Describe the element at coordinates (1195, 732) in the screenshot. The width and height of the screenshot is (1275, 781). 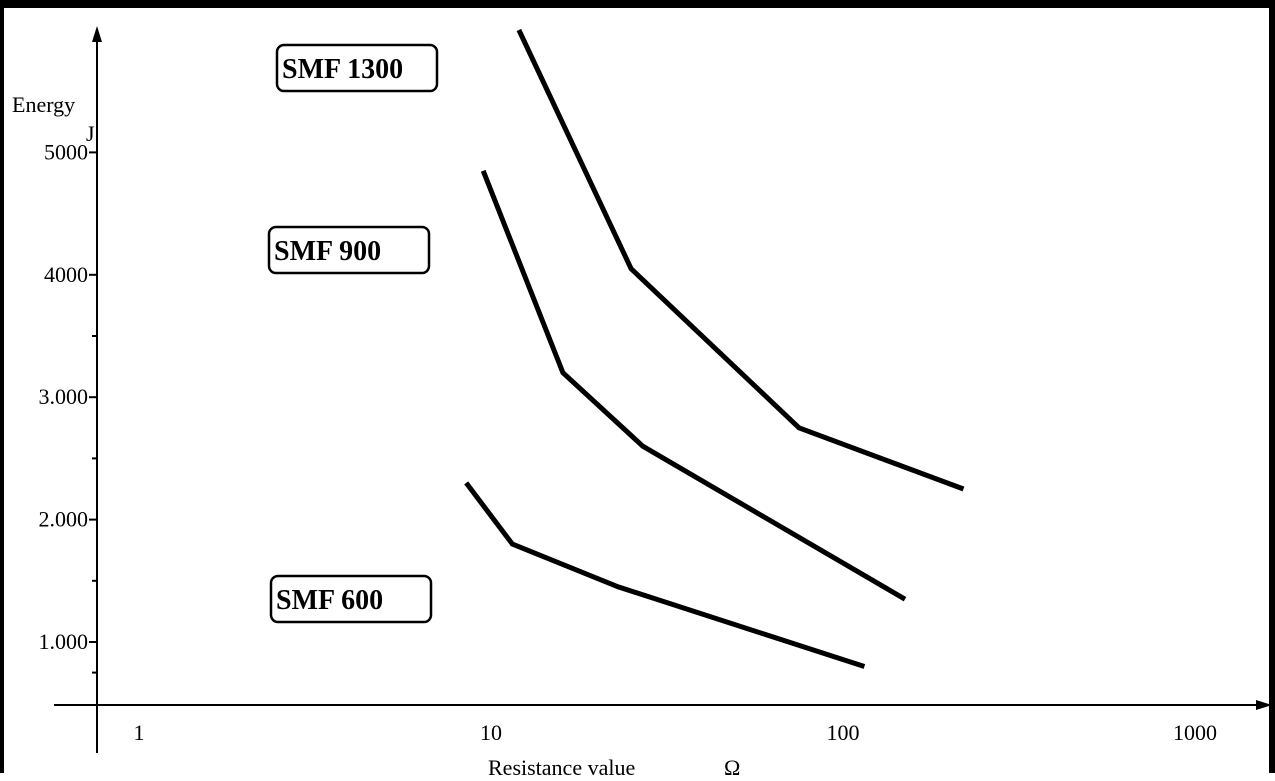
I see `x-tick-label: 1000` at that location.